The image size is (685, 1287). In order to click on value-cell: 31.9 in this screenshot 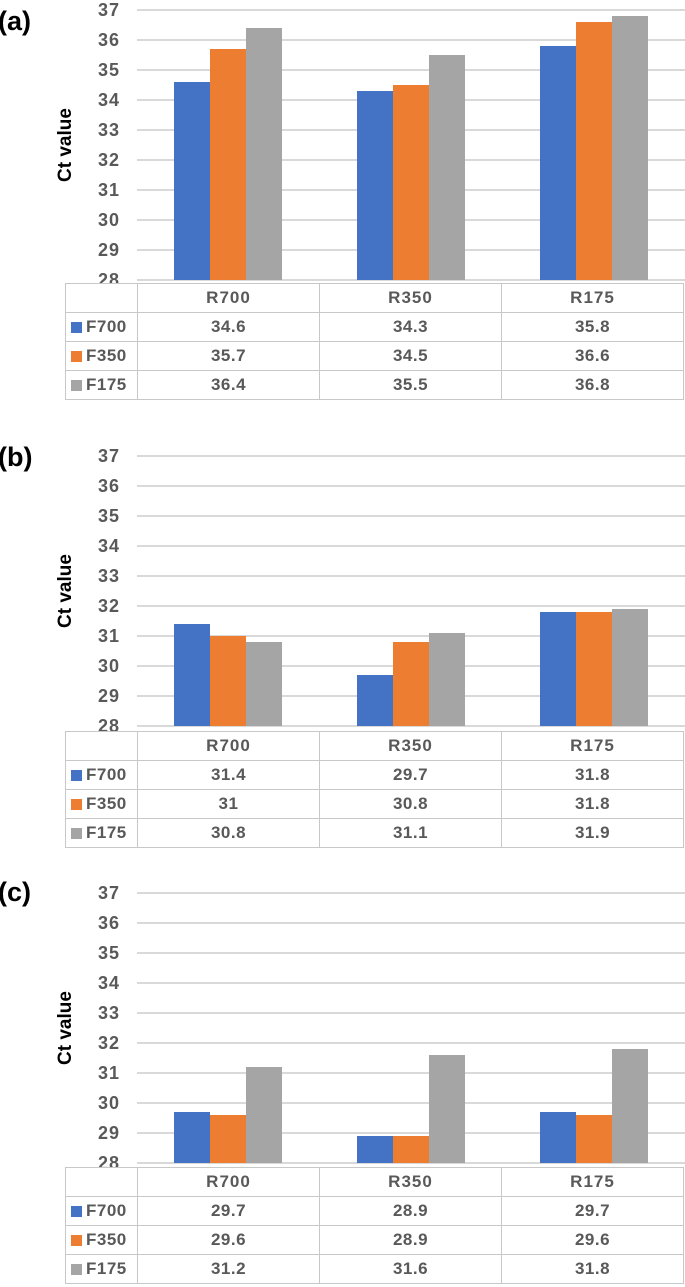, I will do `click(592, 833)`.